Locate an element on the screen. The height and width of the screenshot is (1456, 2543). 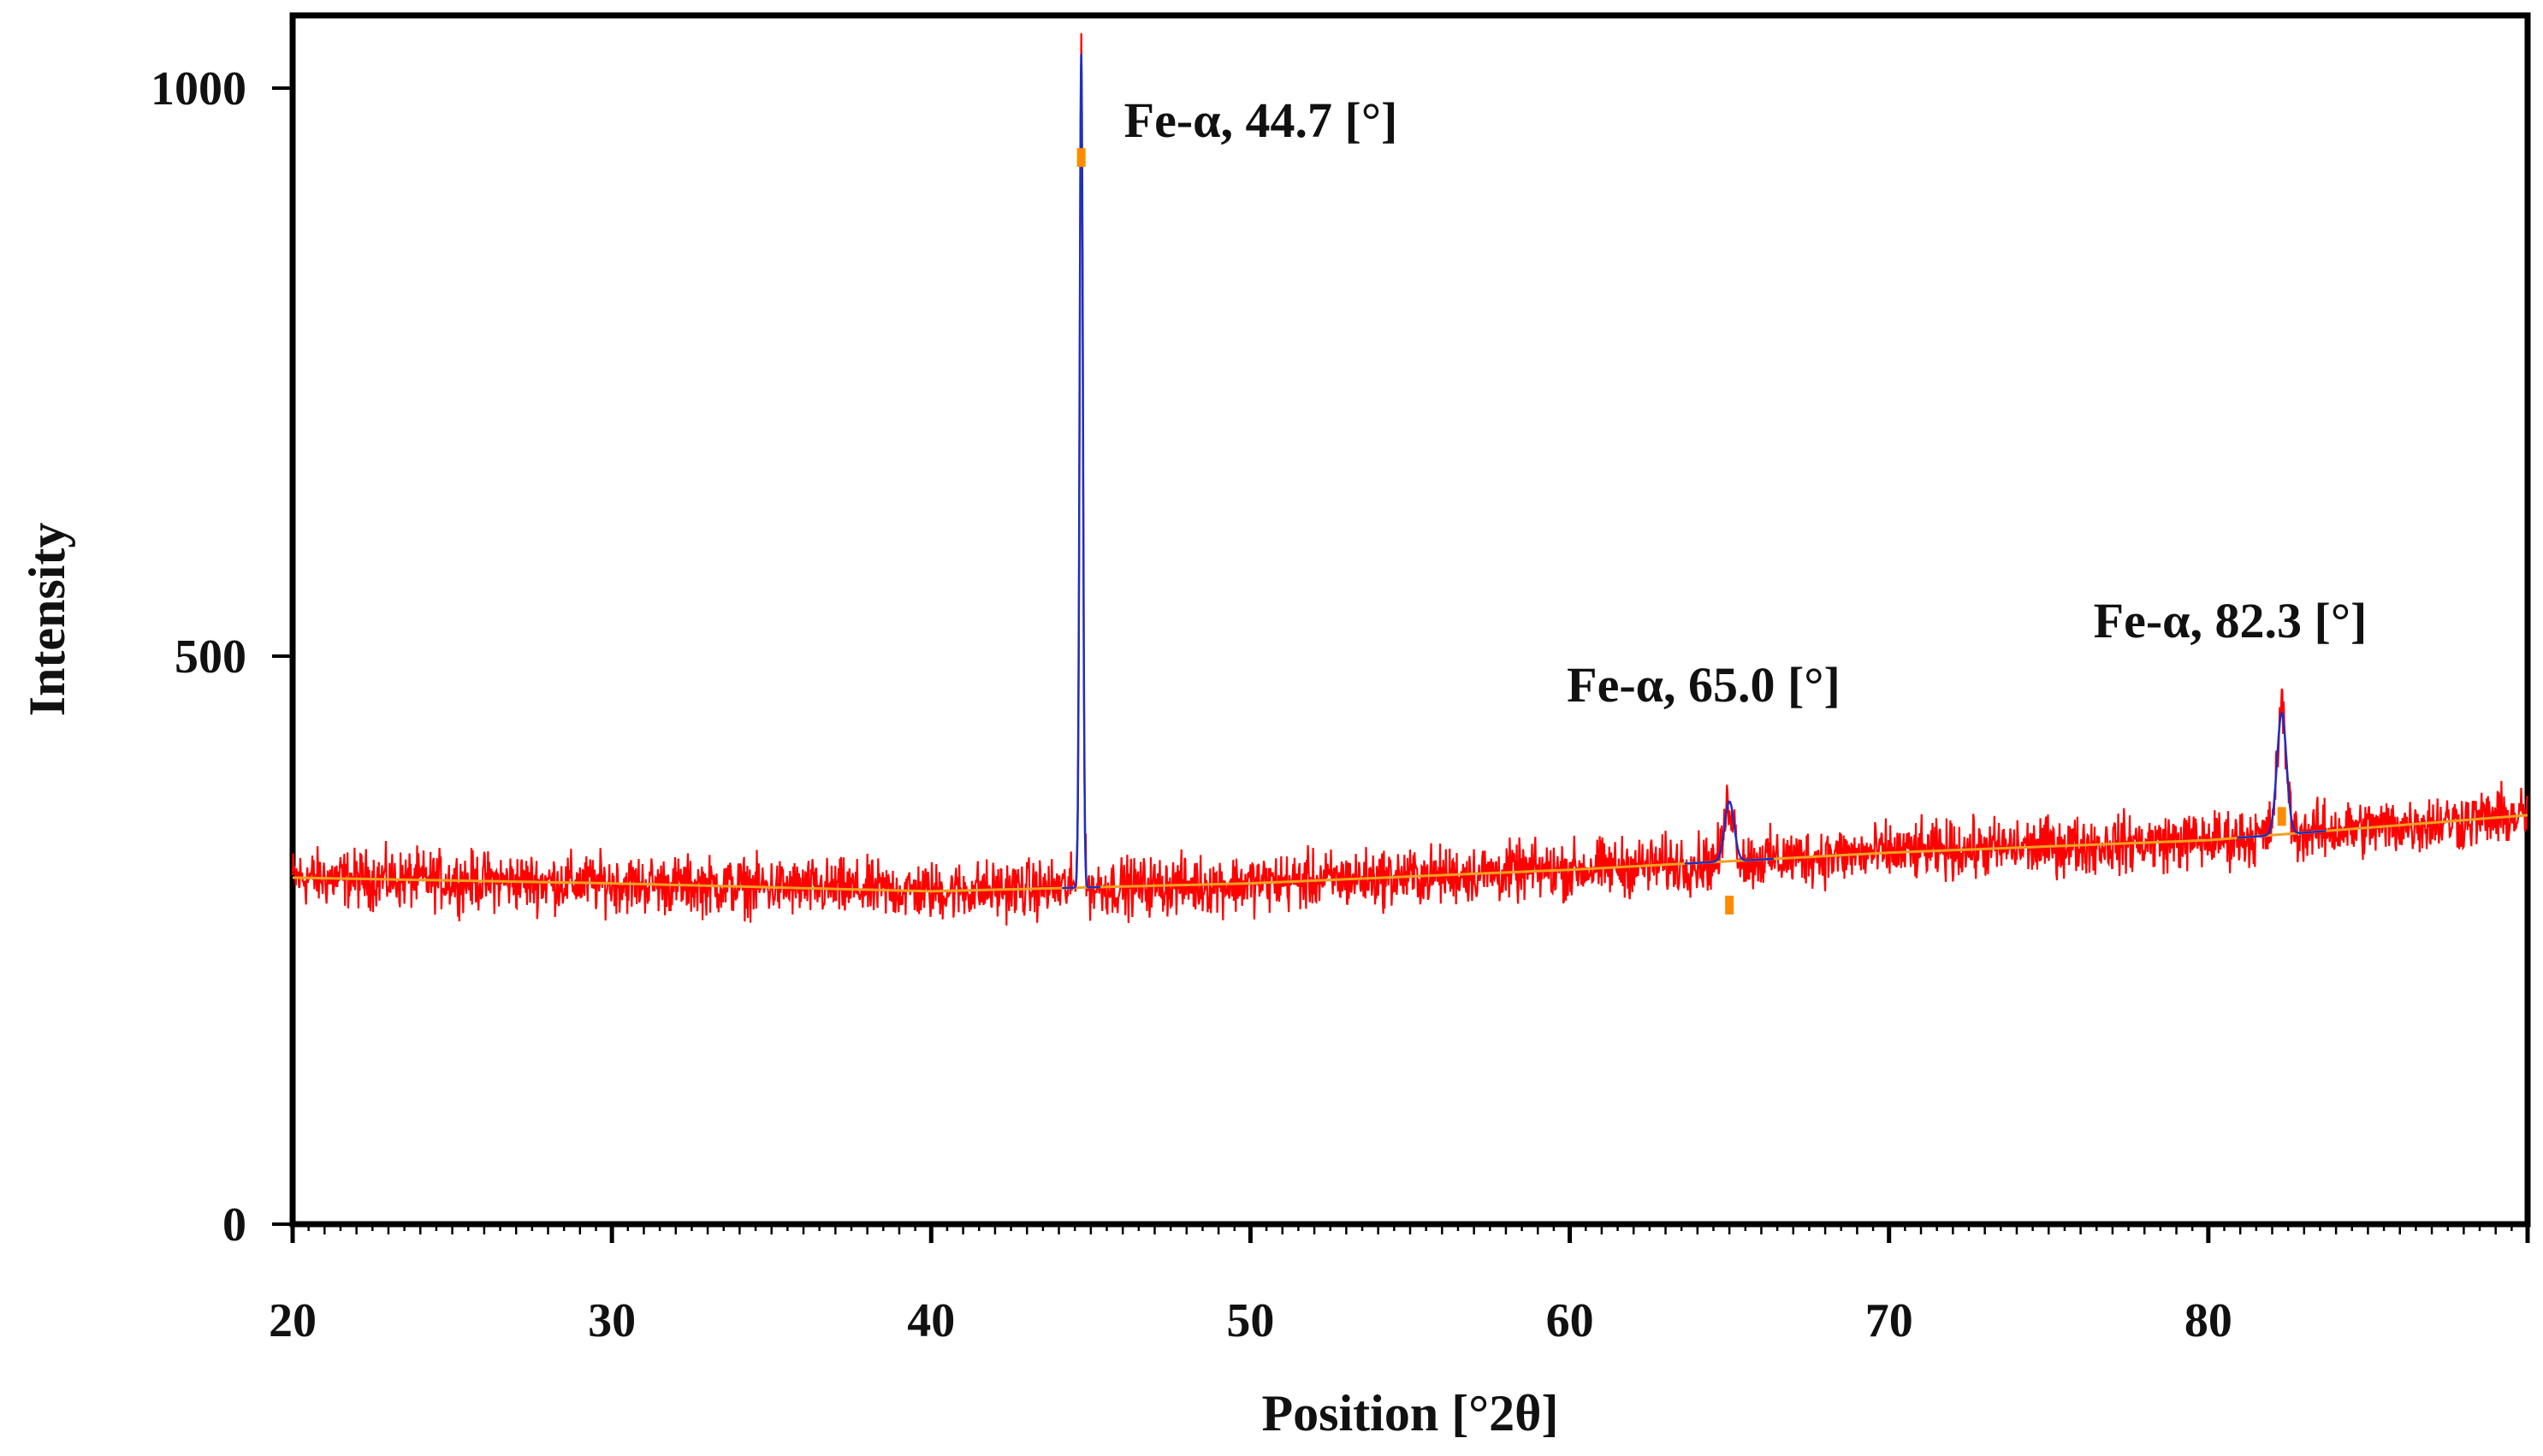
x-axis-title: Position [°2θ] is located at coordinates (1411, 1413).